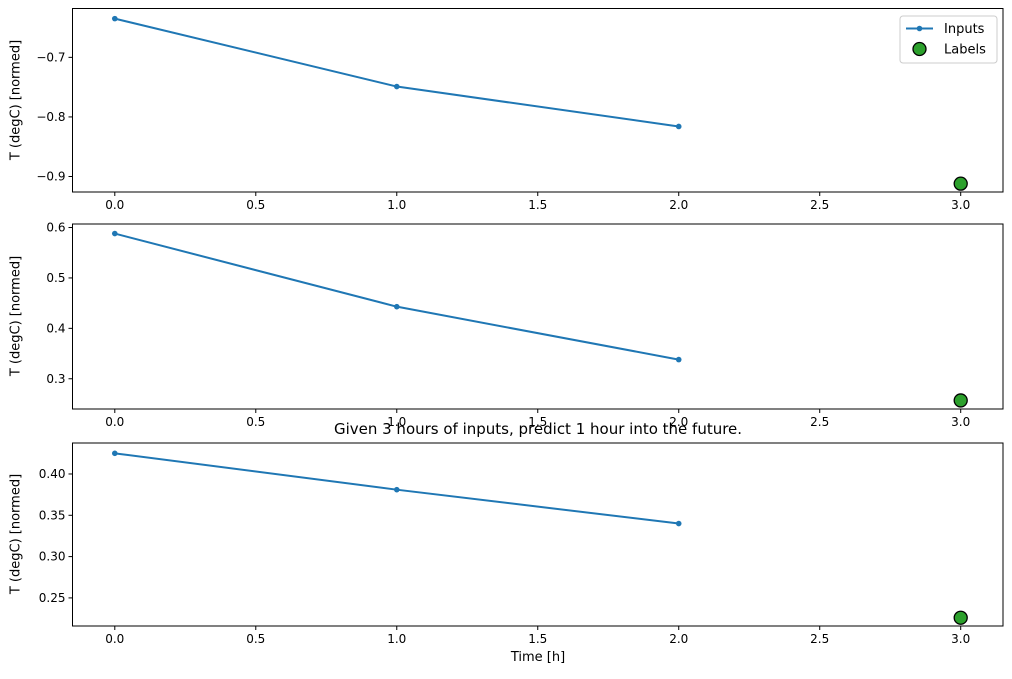  Describe the element at coordinates (960, 422) in the screenshot. I see `subplot-2-x-tick-label: 3.0` at that location.